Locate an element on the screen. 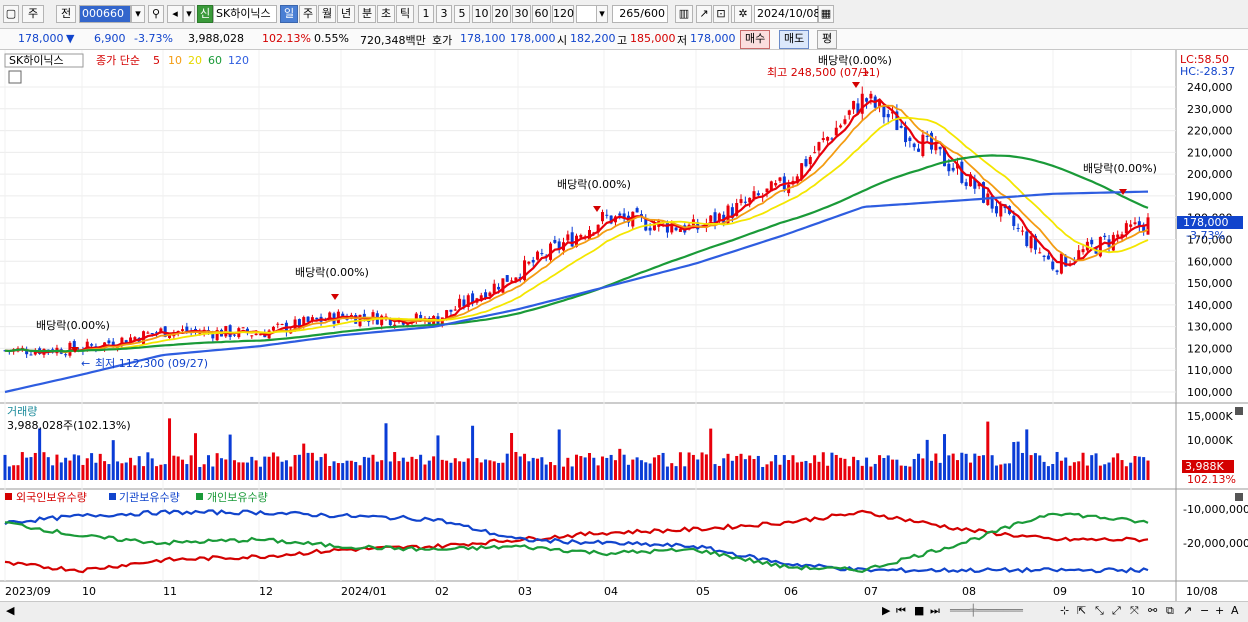 Image resolution: width=1248 pixels, height=622 pixels. draw-tool-icon: ⇱ is located at coordinates (1082, 610).